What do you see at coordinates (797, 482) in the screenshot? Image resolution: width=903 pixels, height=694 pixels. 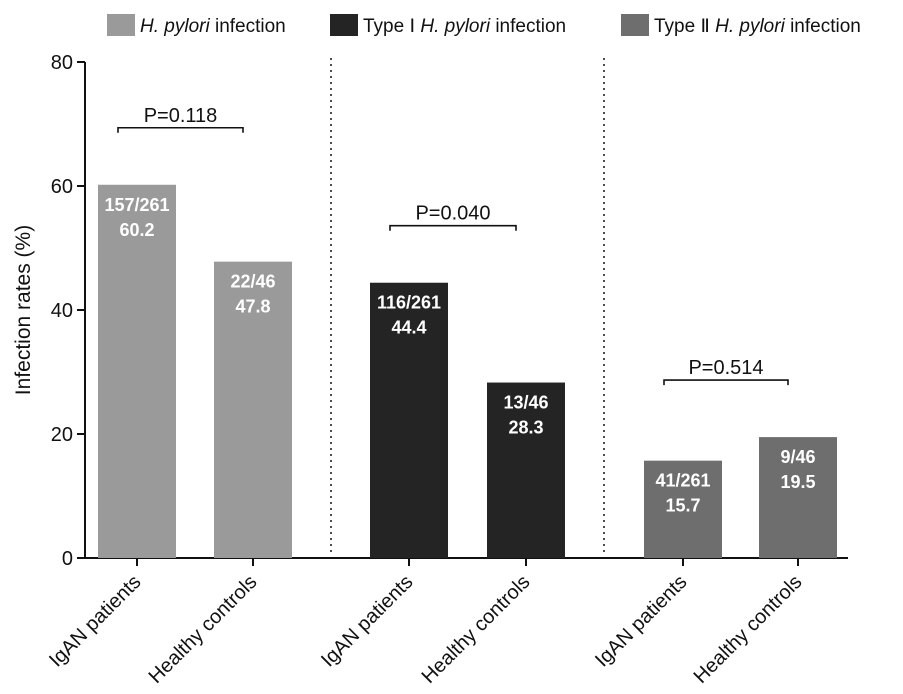 I see `bar-value-label: 19.5` at bounding box center [797, 482].